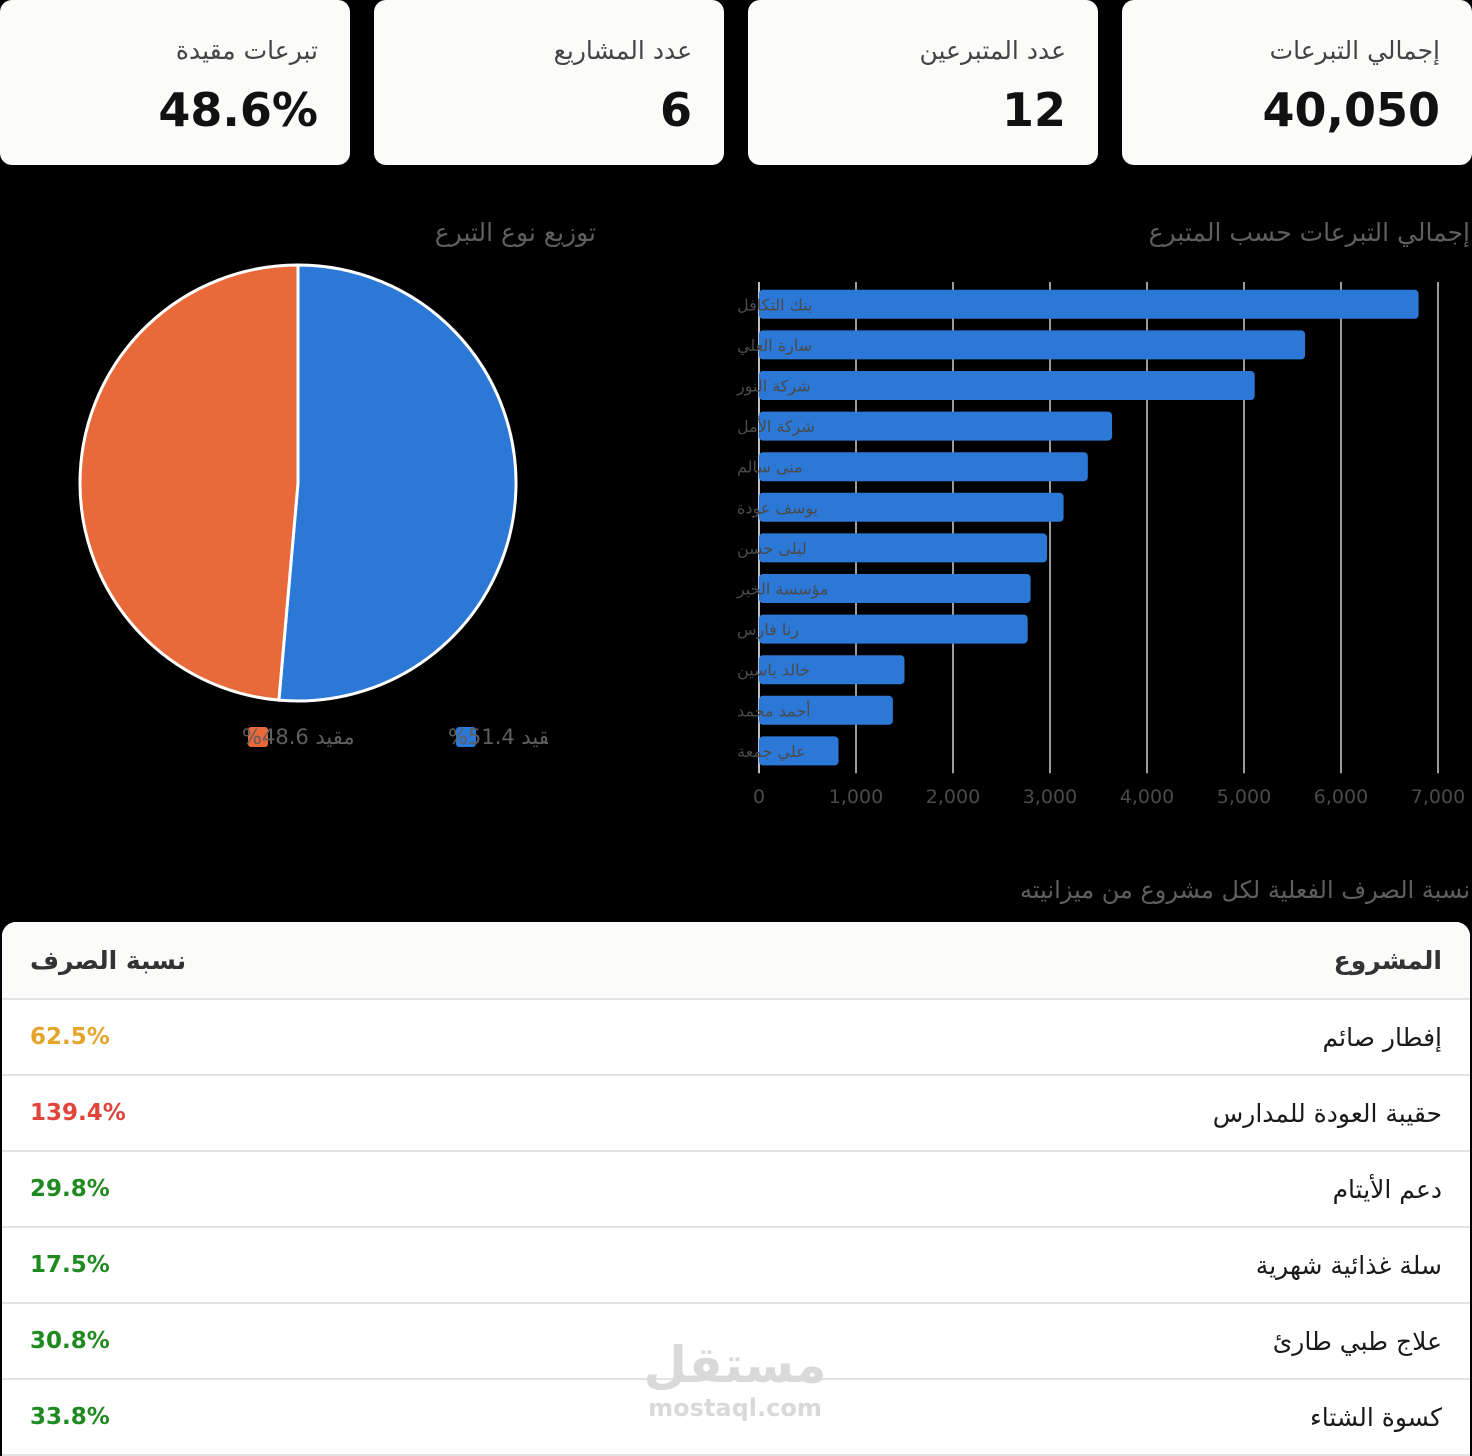 The width and height of the screenshot is (1472, 1456). I want to click on table-row: سلة غذائية شهرية 17.5%, so click(736, 1266).